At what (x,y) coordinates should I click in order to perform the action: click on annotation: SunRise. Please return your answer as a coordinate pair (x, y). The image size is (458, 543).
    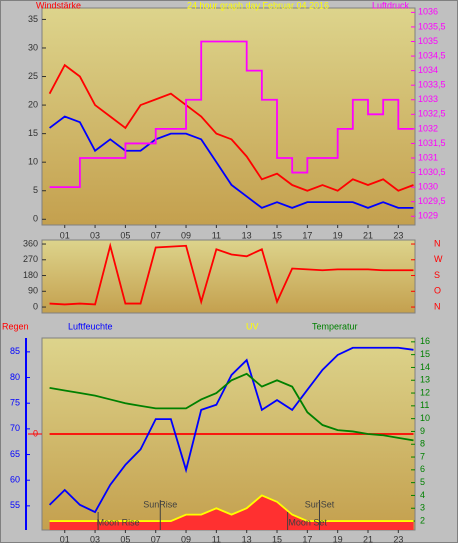
    Looking at the image, I should click on (160, 504).